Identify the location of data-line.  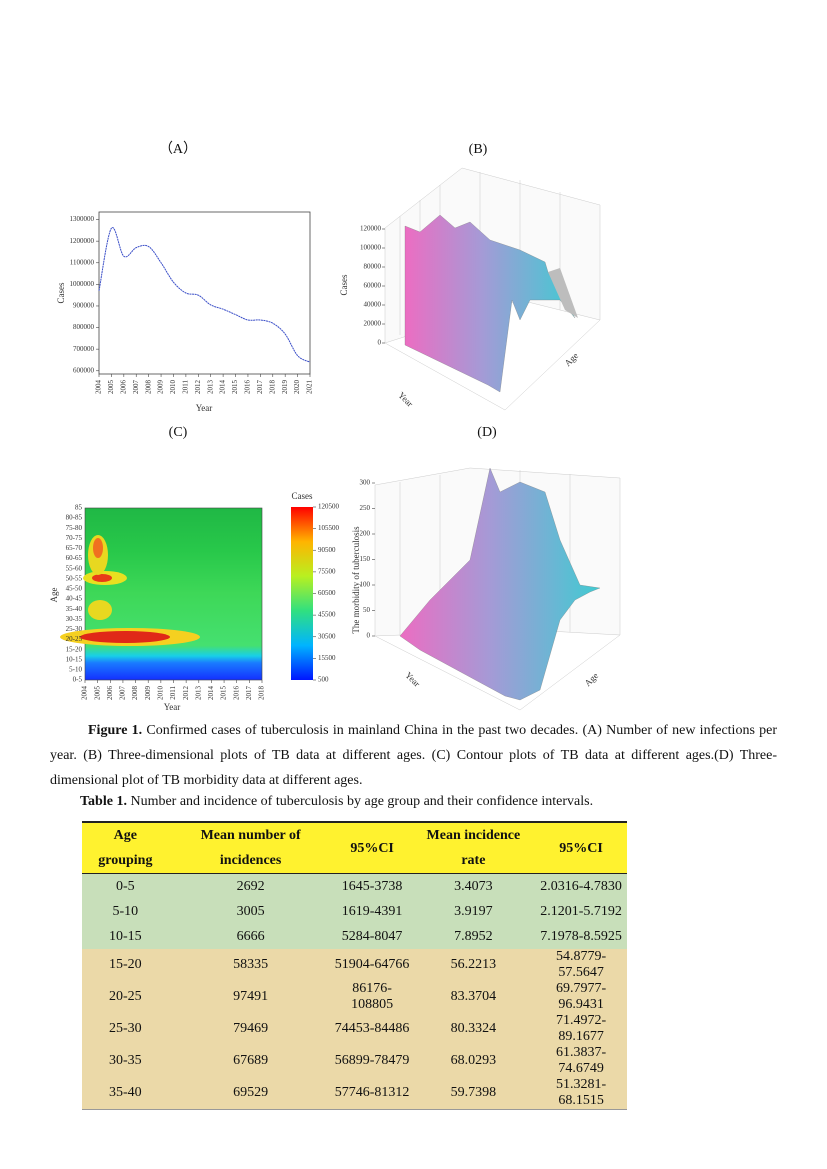
(204, 295).